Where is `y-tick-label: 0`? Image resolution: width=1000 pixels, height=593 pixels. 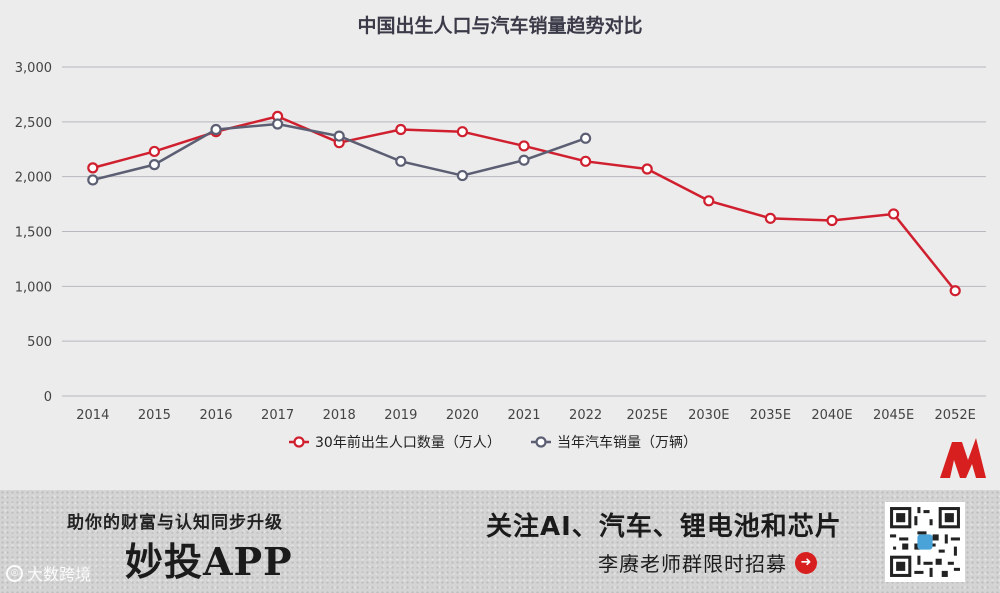
y-tick-label: 0 is located at coordinates (48, 397).